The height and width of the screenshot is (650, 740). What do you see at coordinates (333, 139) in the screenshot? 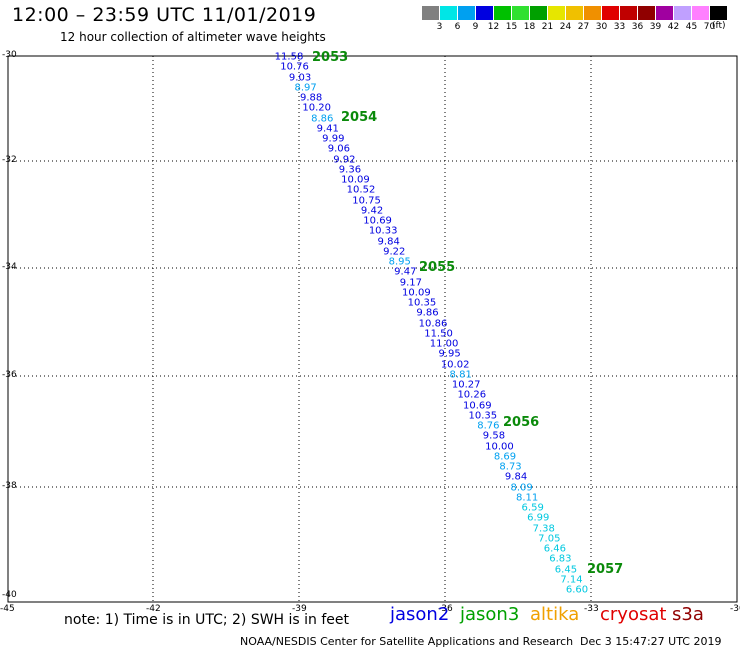
I see `swh-value: 9.99` at bounding box center [333, 139].